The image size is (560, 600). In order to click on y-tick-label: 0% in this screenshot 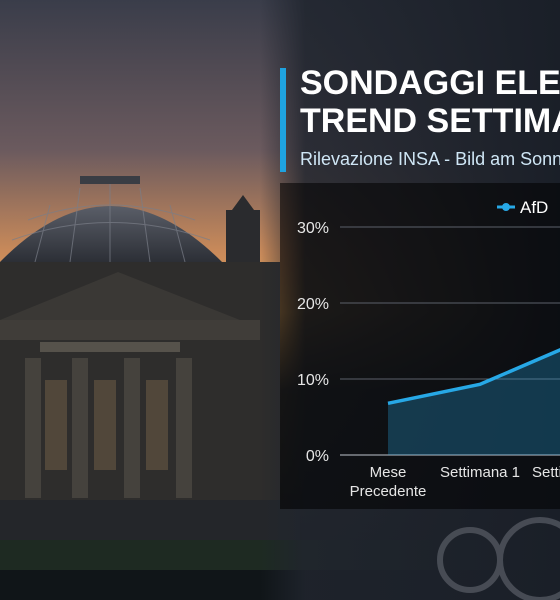, I will do `click(317, 456)`.